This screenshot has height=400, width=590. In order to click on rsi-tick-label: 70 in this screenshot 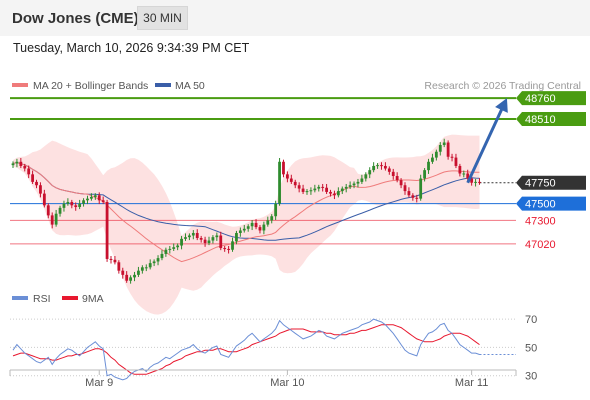, I will do `click(531, 320)`.